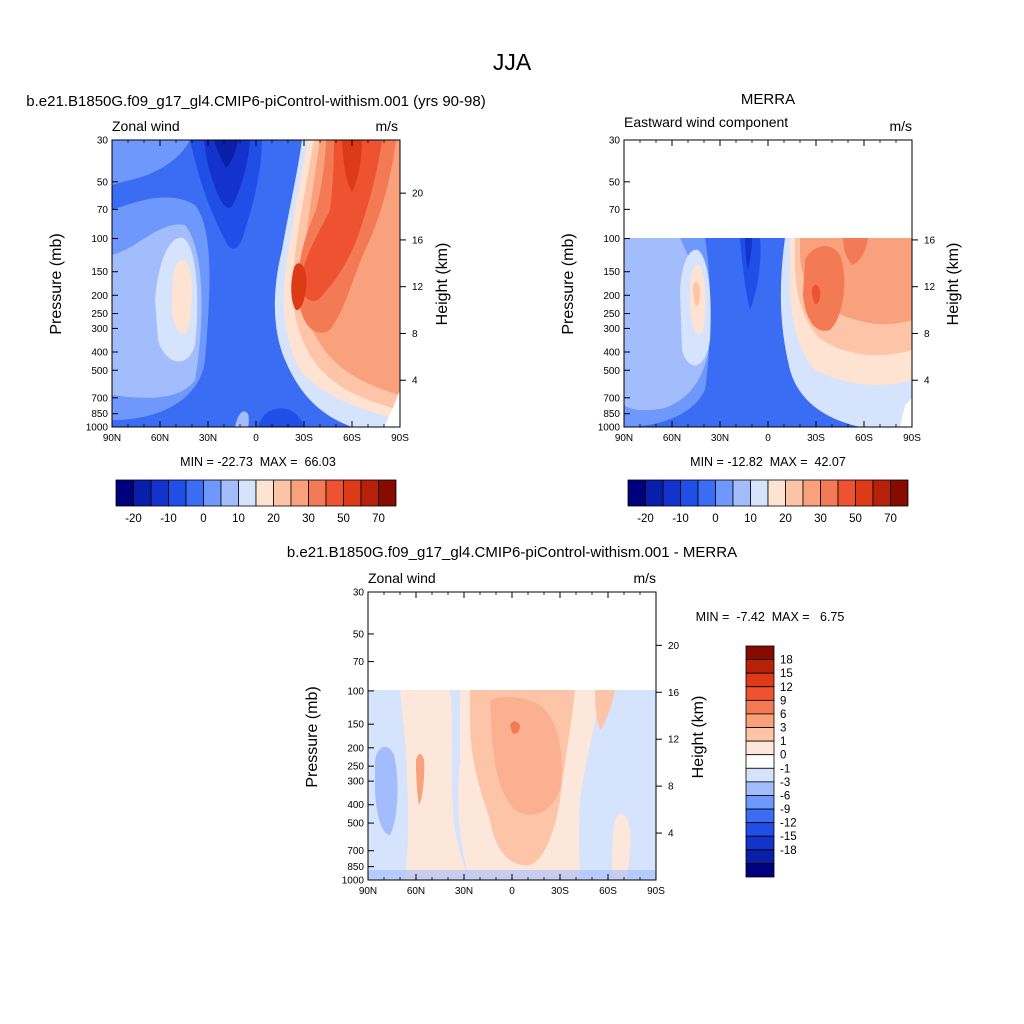  I want to click on panel-diff-ptick-label: 850, so click(355, 867).